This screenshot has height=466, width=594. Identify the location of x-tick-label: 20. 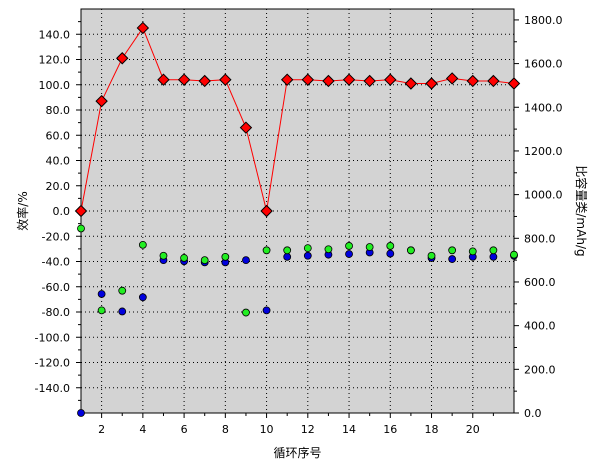
(473, 429).